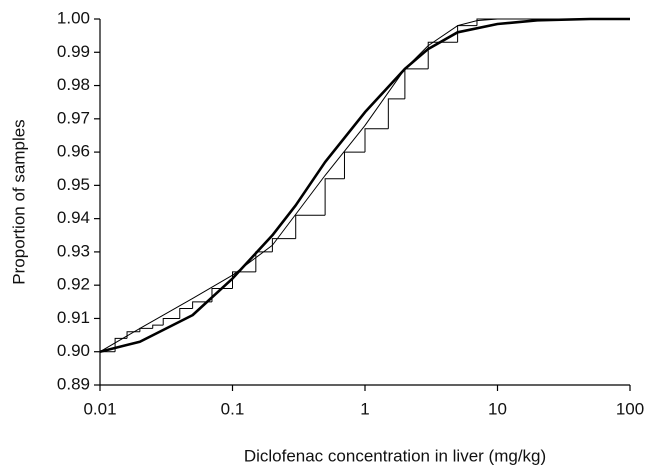 The width and height of the screenshot is (649, 471). I want to click on x-tick-label: 10, so click(497, 408).